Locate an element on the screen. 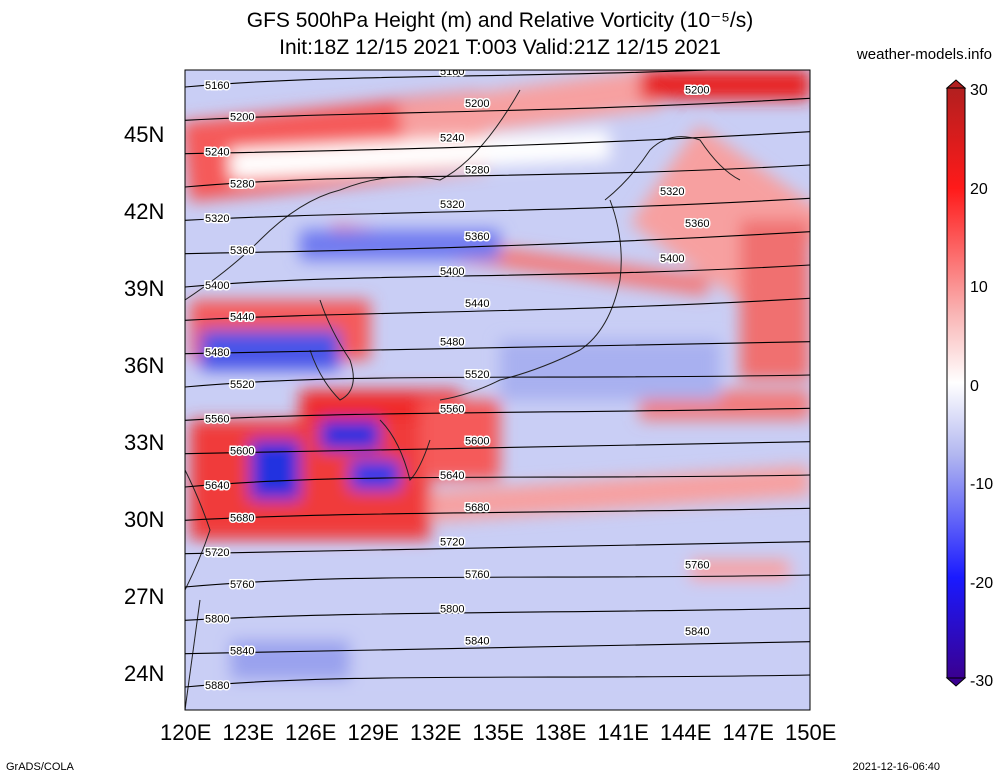  colorbar-max-arrow is located at coordinates (956, 84).